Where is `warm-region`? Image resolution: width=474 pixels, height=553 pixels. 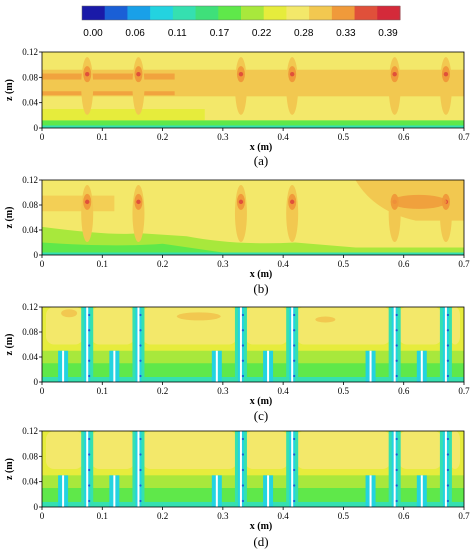 warm-region is located at coordinates (78, 203).